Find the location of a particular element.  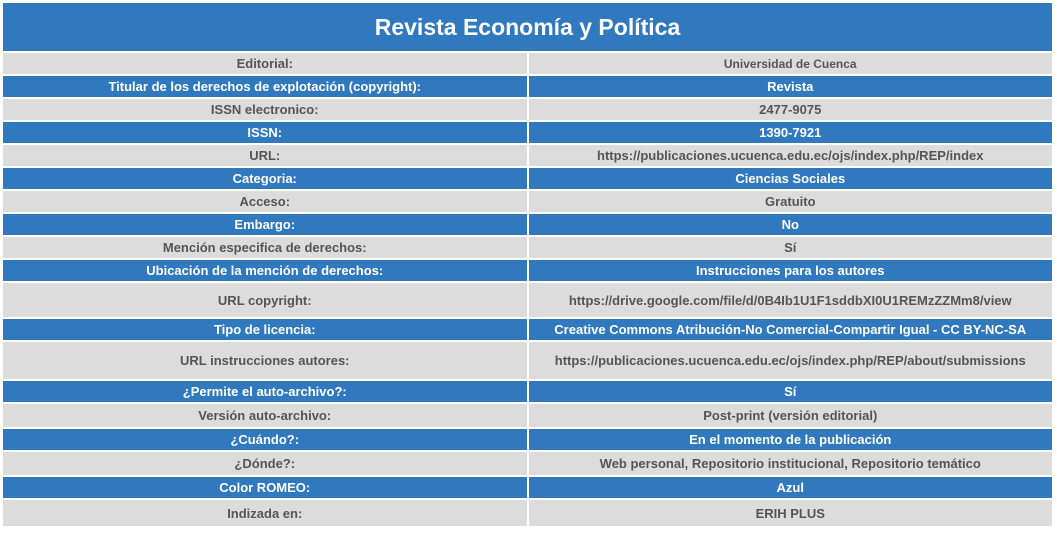

label-license-type: Tipo de licencia: is located at coordinates (265, 329).